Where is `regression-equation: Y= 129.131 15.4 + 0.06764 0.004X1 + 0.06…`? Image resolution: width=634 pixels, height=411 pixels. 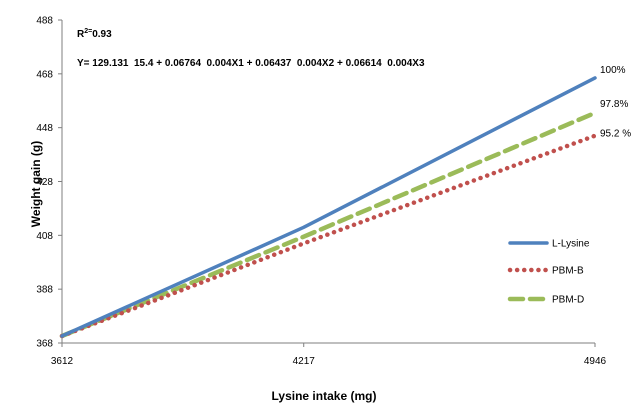 regression-equation: Y= 129.131 15.4 + 0.06764 0.004X1 + 0.06… is located at coordinates (251, 63).